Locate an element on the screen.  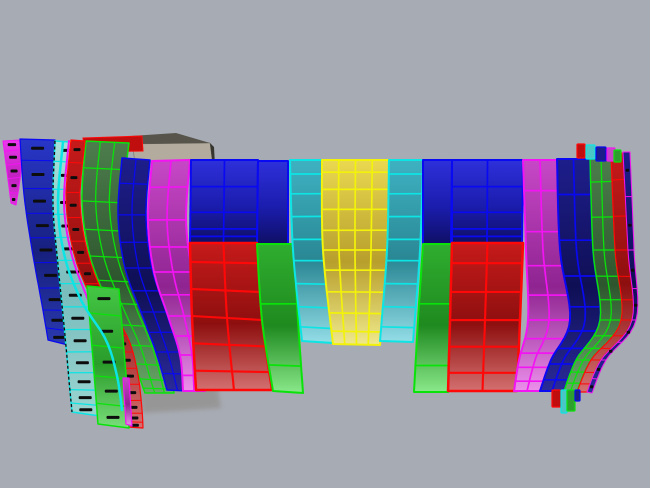
blue-tall-panel-left-surface is located at coordinates (272, 202).